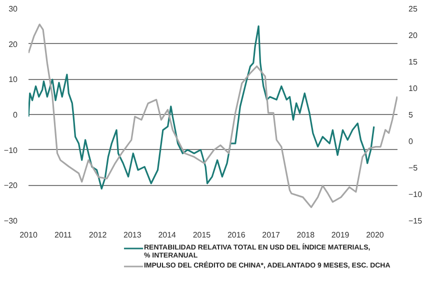 This screenshot has height=283, width=425. Describe the element at coordinates (413, 88) in the screenshot. I see `y2-tick-label: 10` at that location.